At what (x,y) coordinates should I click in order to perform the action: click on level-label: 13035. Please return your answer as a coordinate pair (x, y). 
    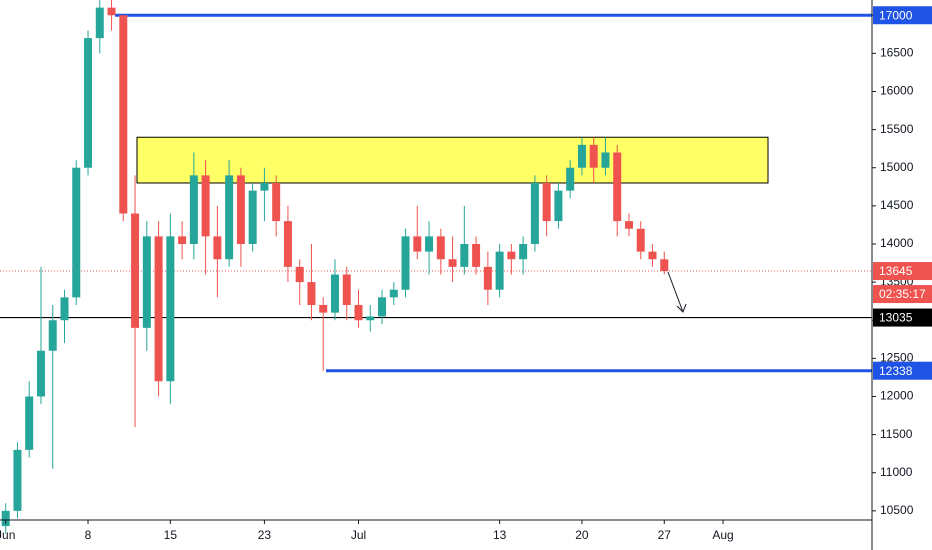
    Looking at the image, I should click on (896, 318).